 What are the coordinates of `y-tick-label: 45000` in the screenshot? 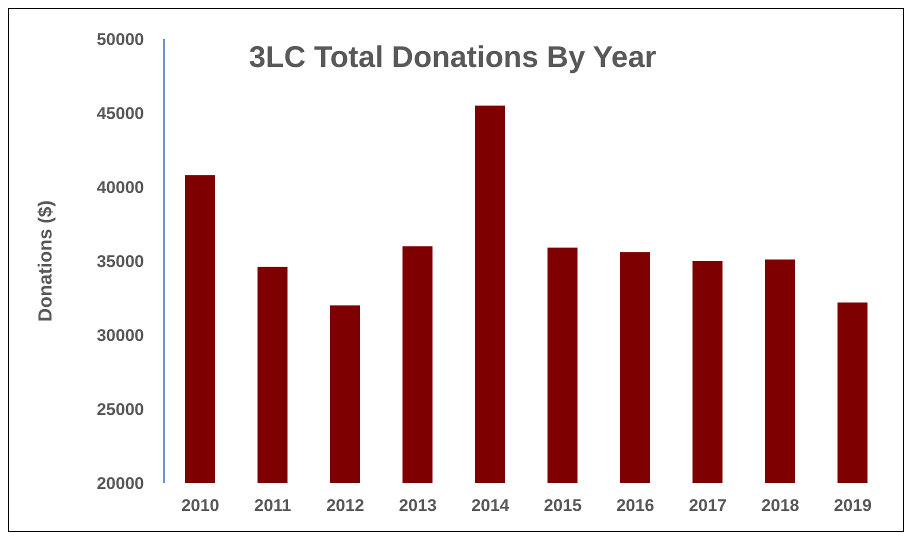 It's located at (120, 114).